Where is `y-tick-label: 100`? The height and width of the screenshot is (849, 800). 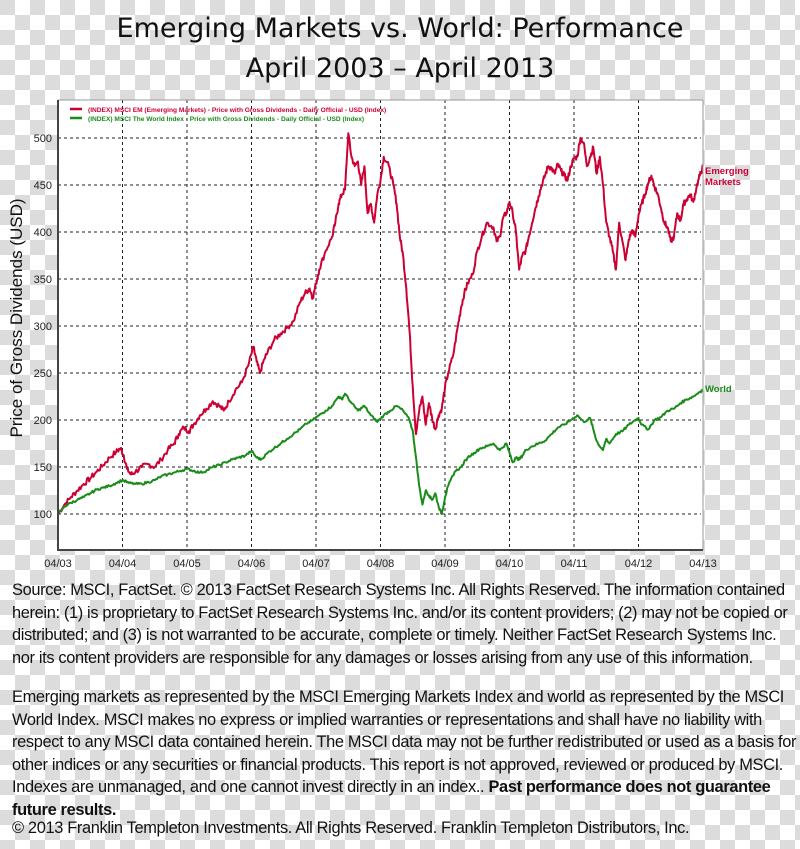 y-tick-label: 100 is located at coordinates (43, 515).